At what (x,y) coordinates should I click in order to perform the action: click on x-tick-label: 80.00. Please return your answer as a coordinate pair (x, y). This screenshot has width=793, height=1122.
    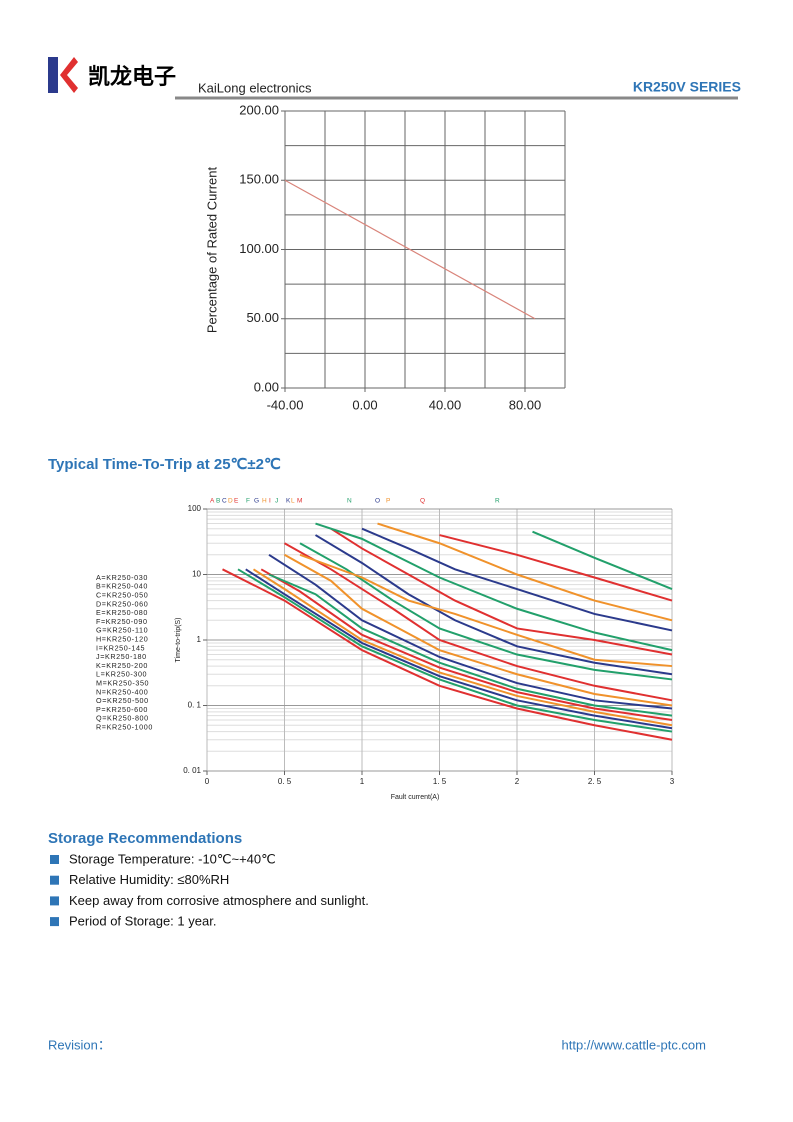
    Looking at the image, I should click on (525, 404).